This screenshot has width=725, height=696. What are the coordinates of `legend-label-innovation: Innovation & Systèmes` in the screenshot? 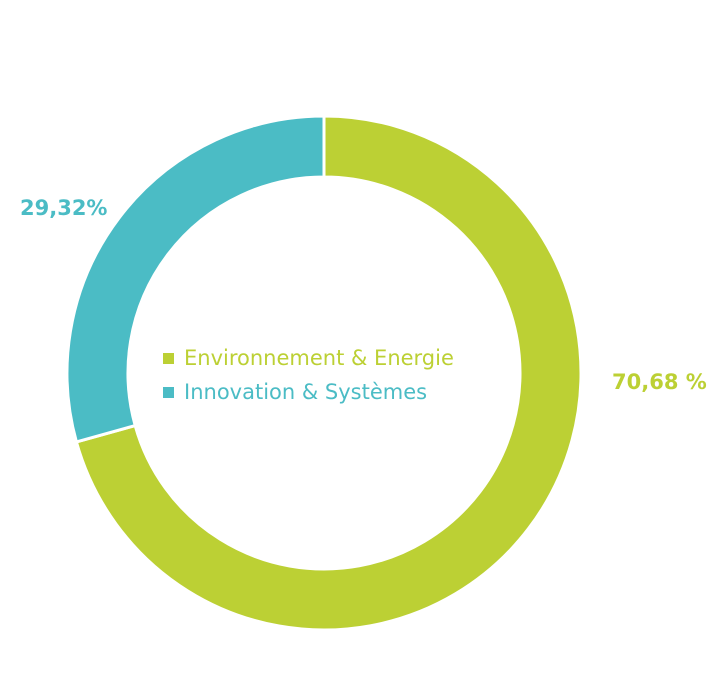 It's located at (306, 392).